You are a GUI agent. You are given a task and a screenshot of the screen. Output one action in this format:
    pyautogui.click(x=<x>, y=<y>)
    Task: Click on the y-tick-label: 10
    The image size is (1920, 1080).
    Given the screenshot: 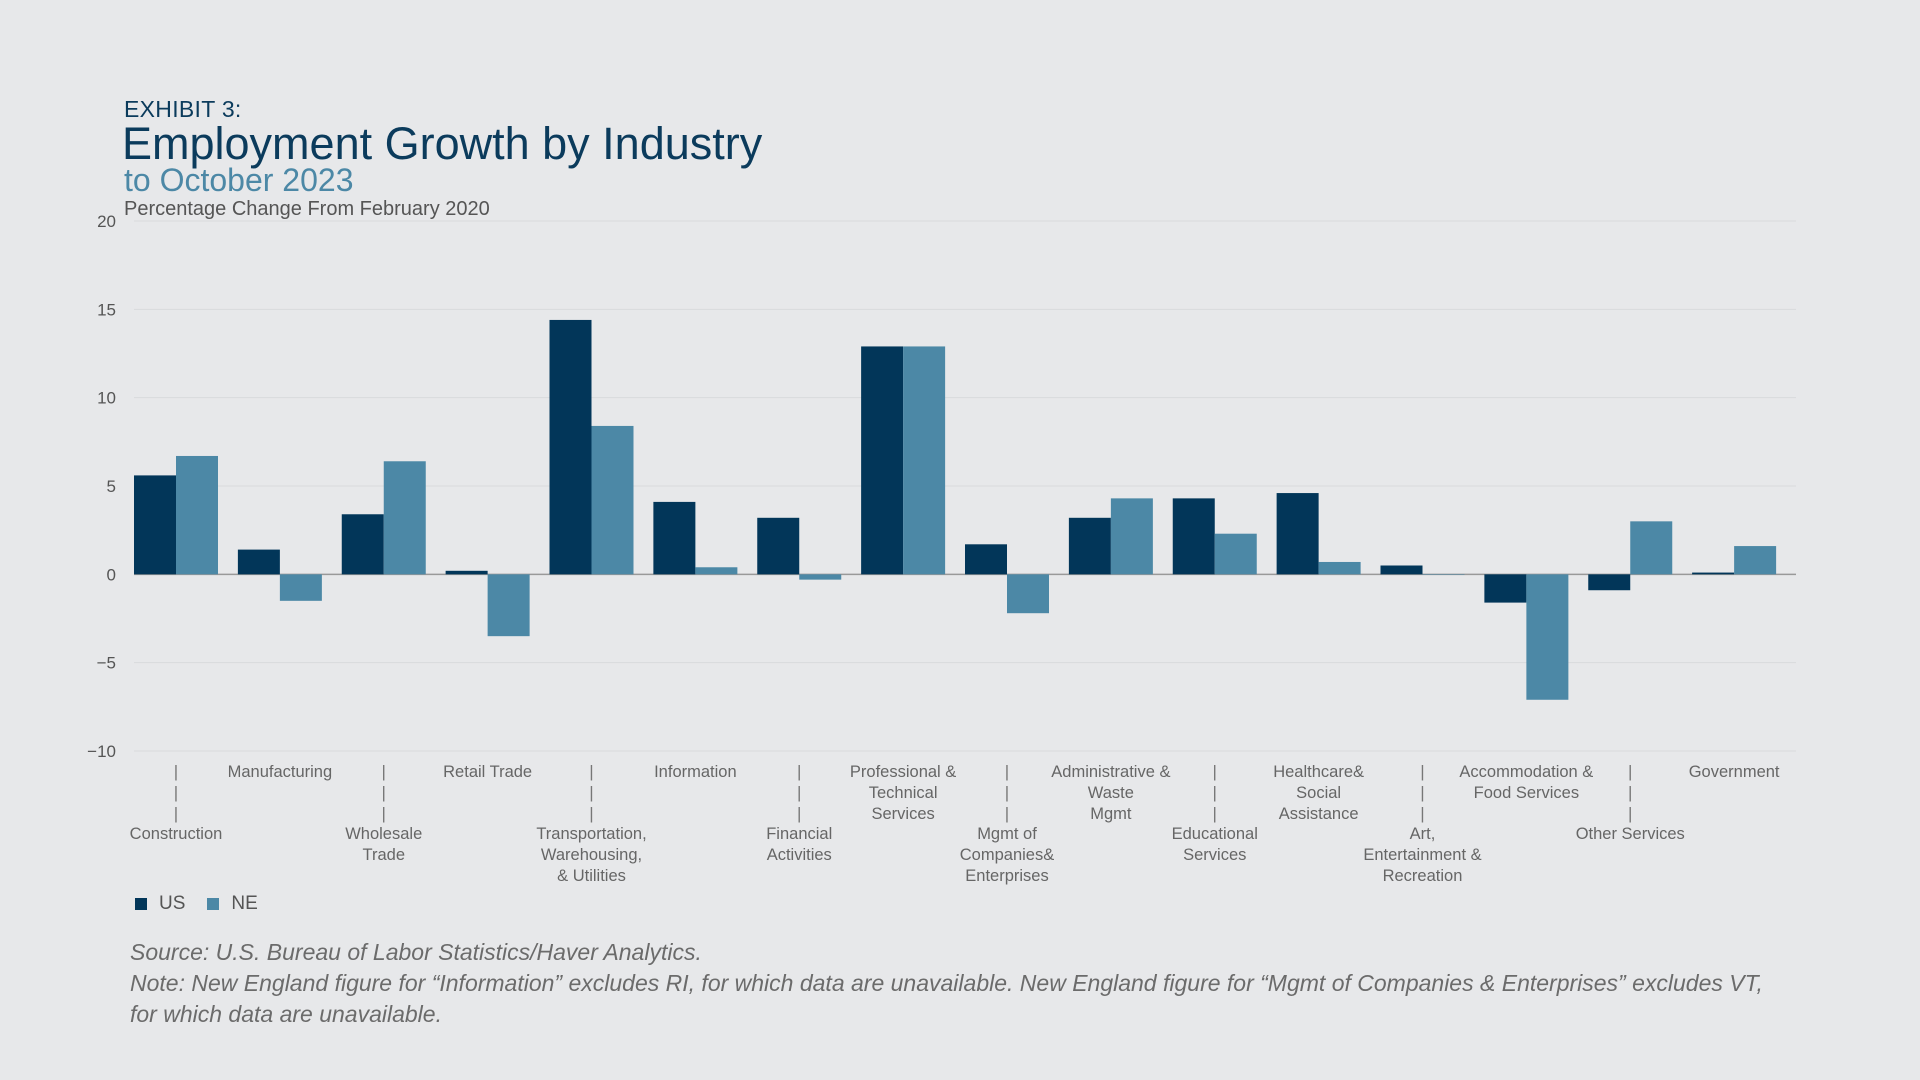 What is the action you would take?
    pyautogui.click(x=106, y=398)
    